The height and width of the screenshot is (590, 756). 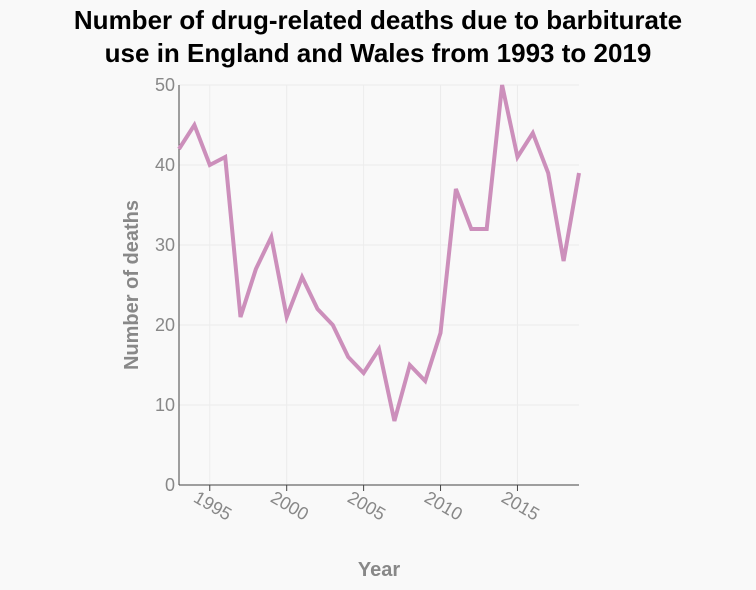 I want to click on x-tick-label: 1995, so click(x=212, y=505).